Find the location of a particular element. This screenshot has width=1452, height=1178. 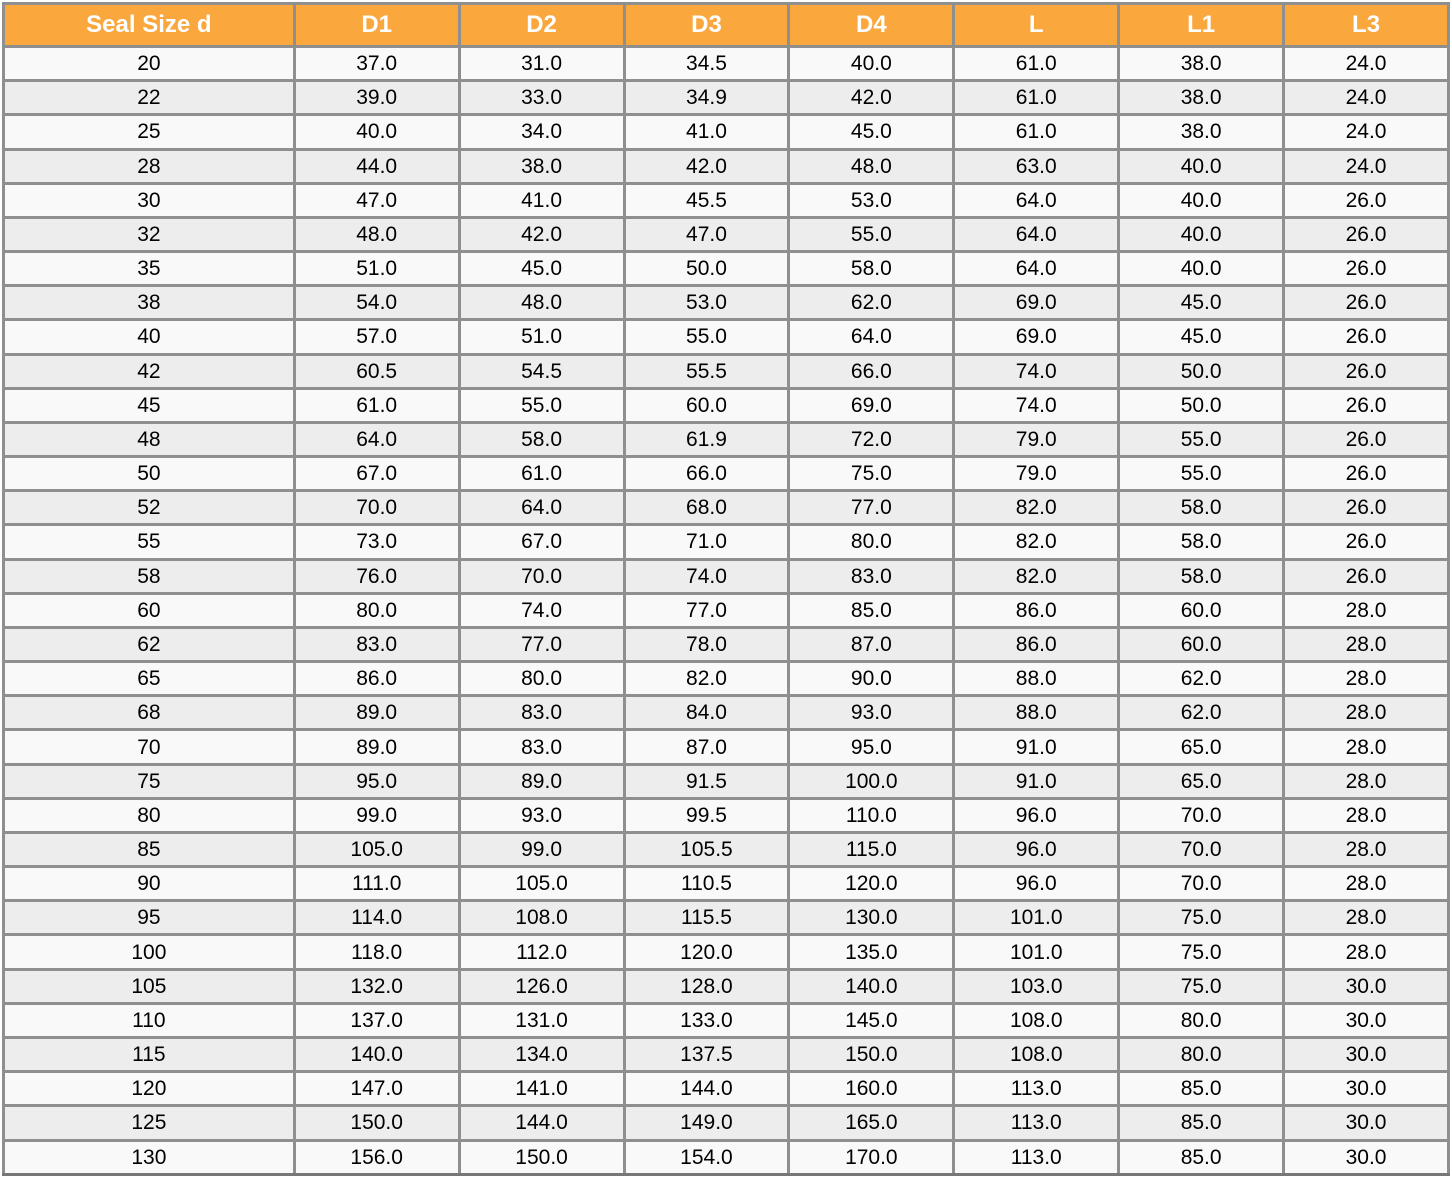

value-cell: 89.0 is located at coordinates (376, 713).